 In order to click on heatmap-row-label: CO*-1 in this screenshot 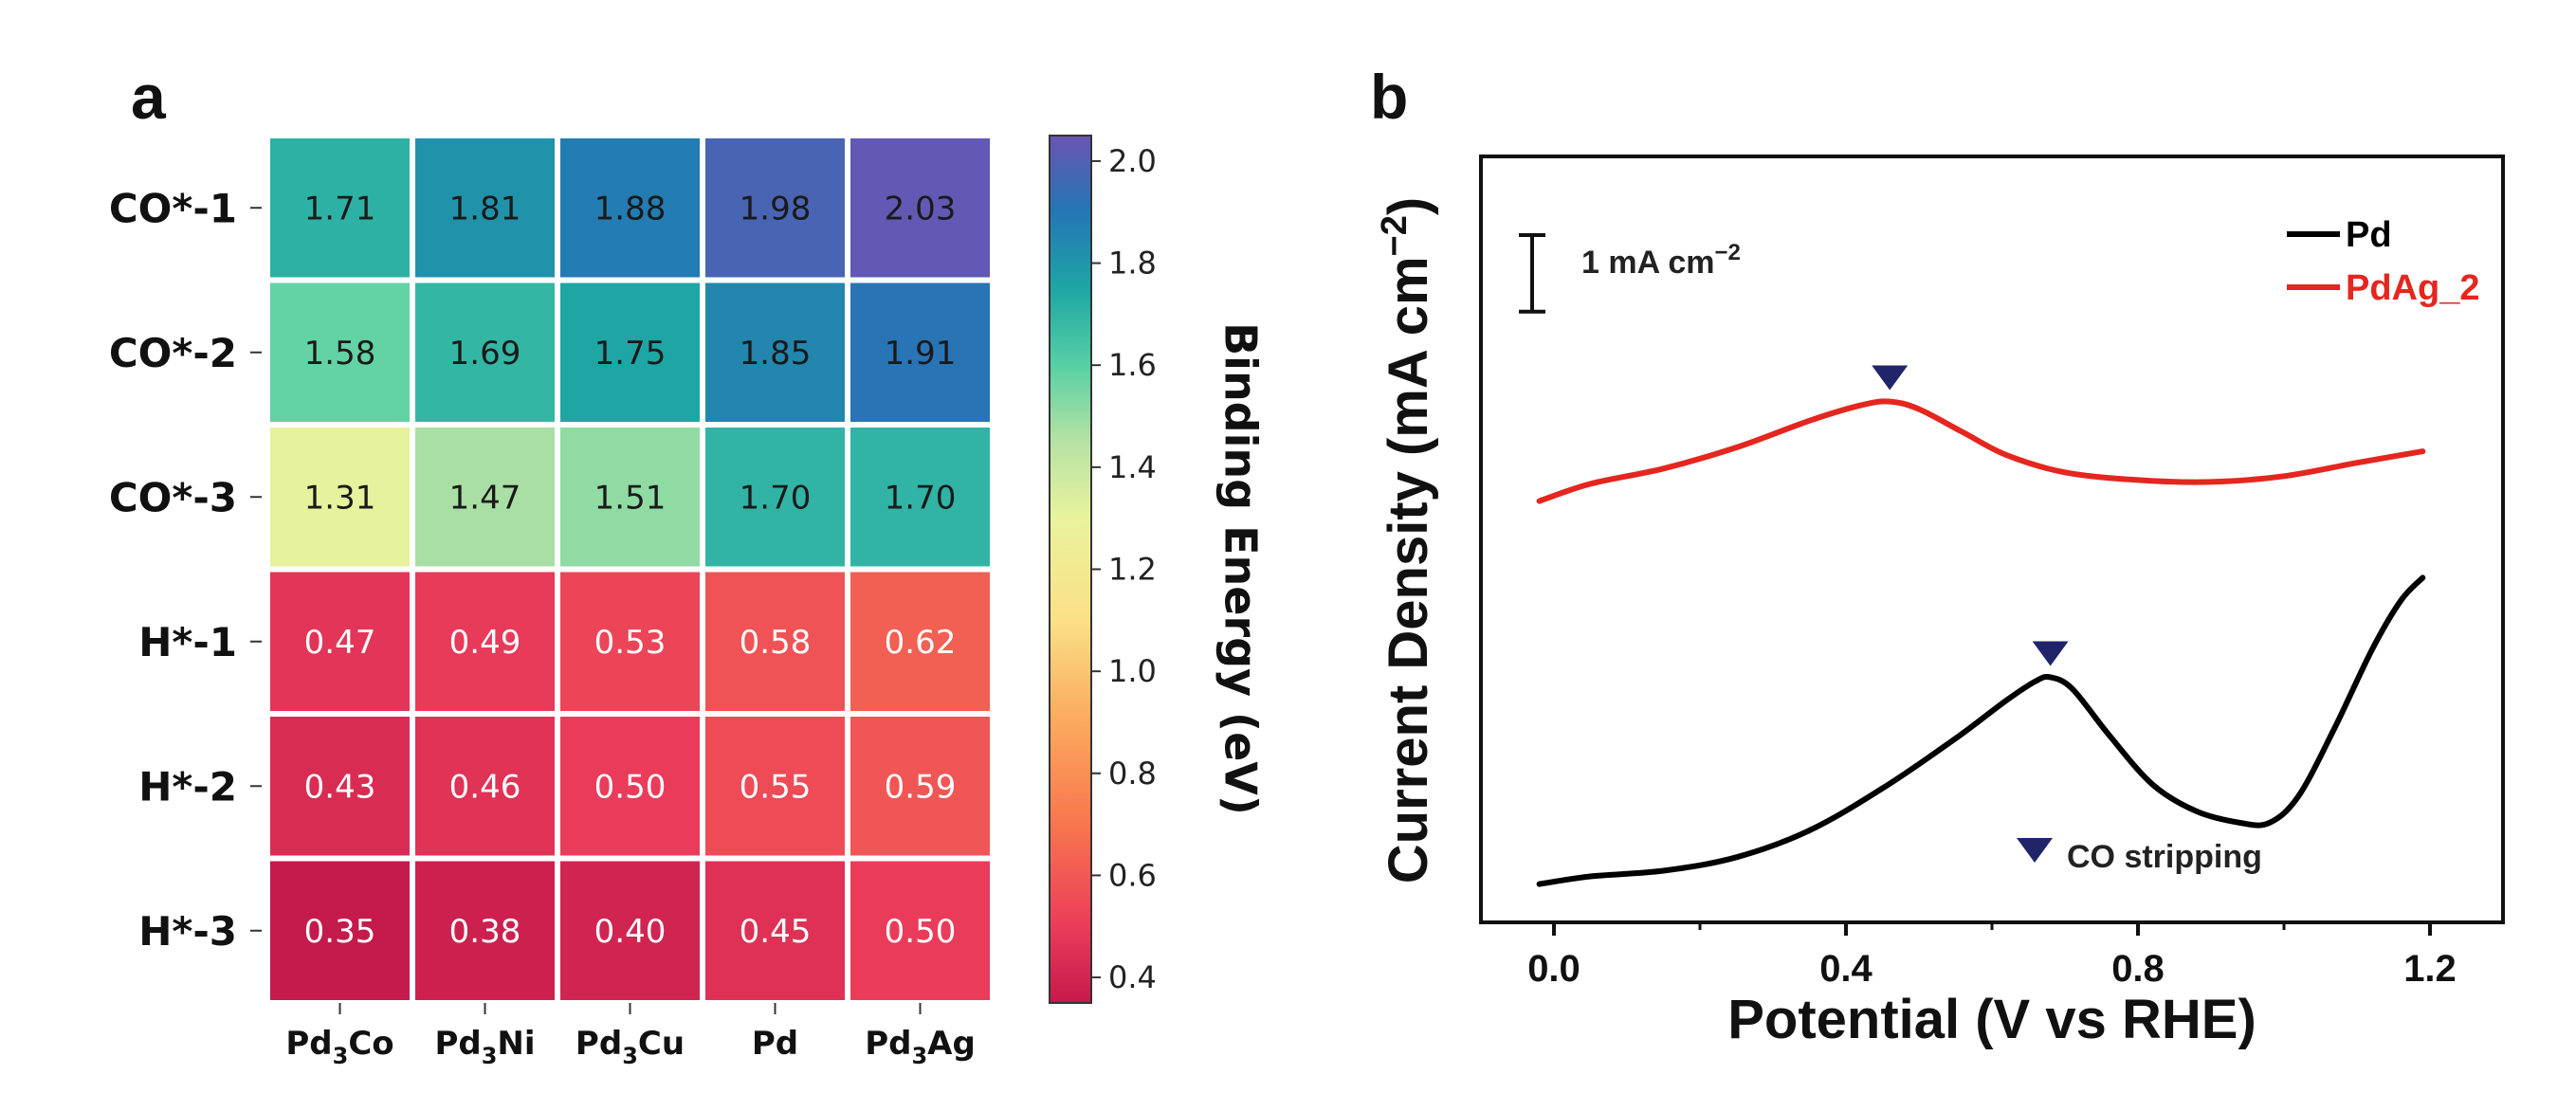, I will do `click(173, 208)`.